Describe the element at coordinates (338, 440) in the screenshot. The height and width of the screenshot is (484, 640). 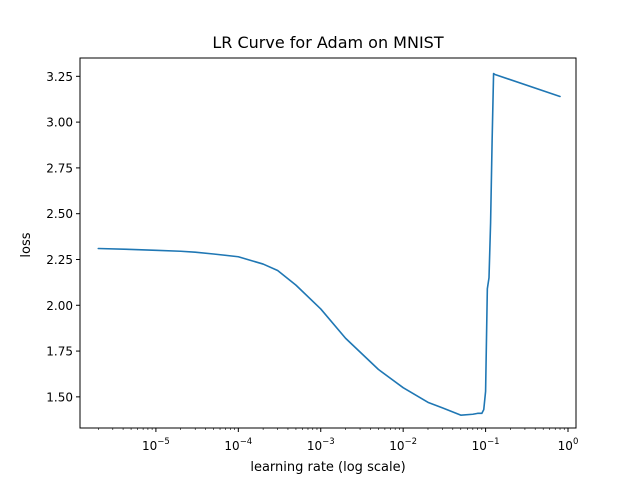
I see `x-axis-ticks: 10⁻⁵ 10⁻⁴ 10⁻³ 10⁻² 10⁻¹ 10⁰` at that location.